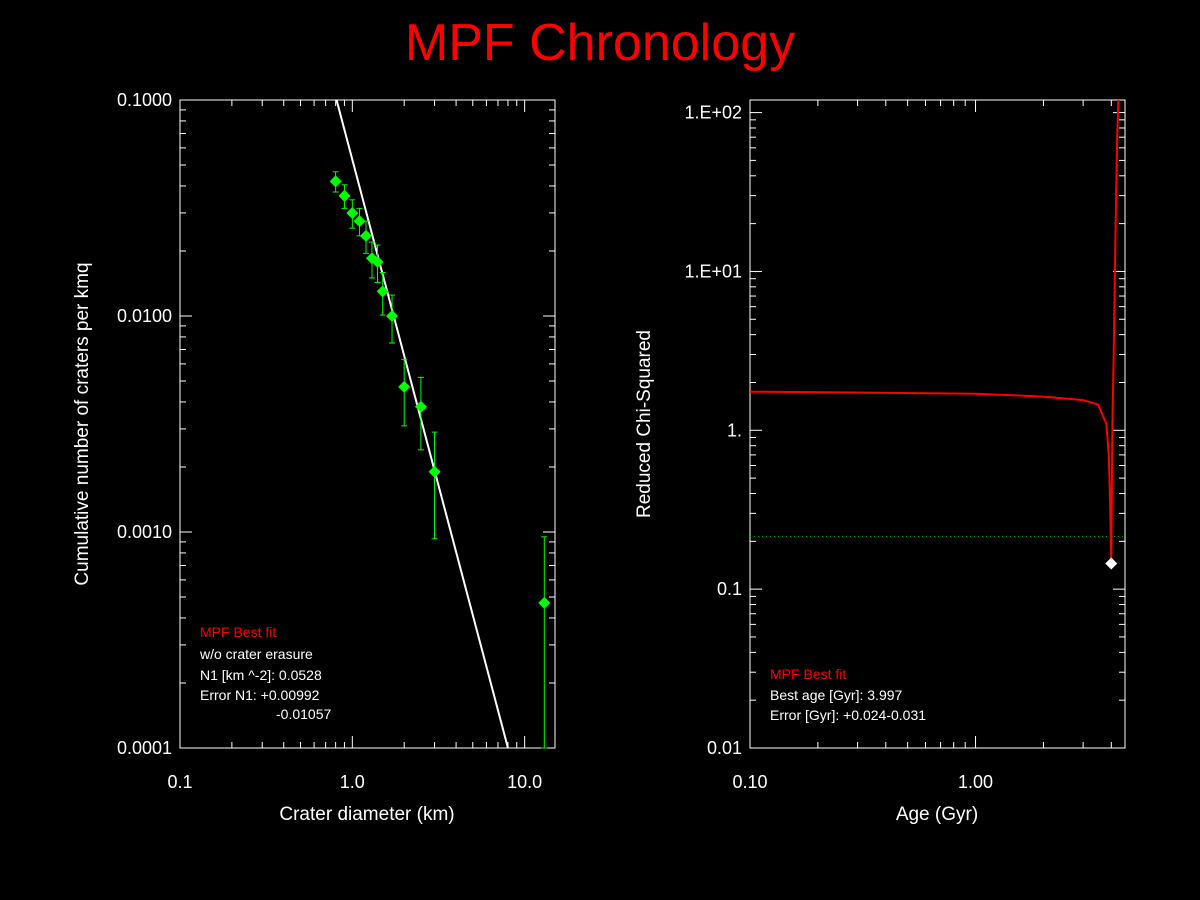 This screenshot has width=1200, height=900. What do you see at coordinates (179, 782) in the screenshot?
I see `crater-x-tick-label: 0.1` at bounding box center [179, 782].